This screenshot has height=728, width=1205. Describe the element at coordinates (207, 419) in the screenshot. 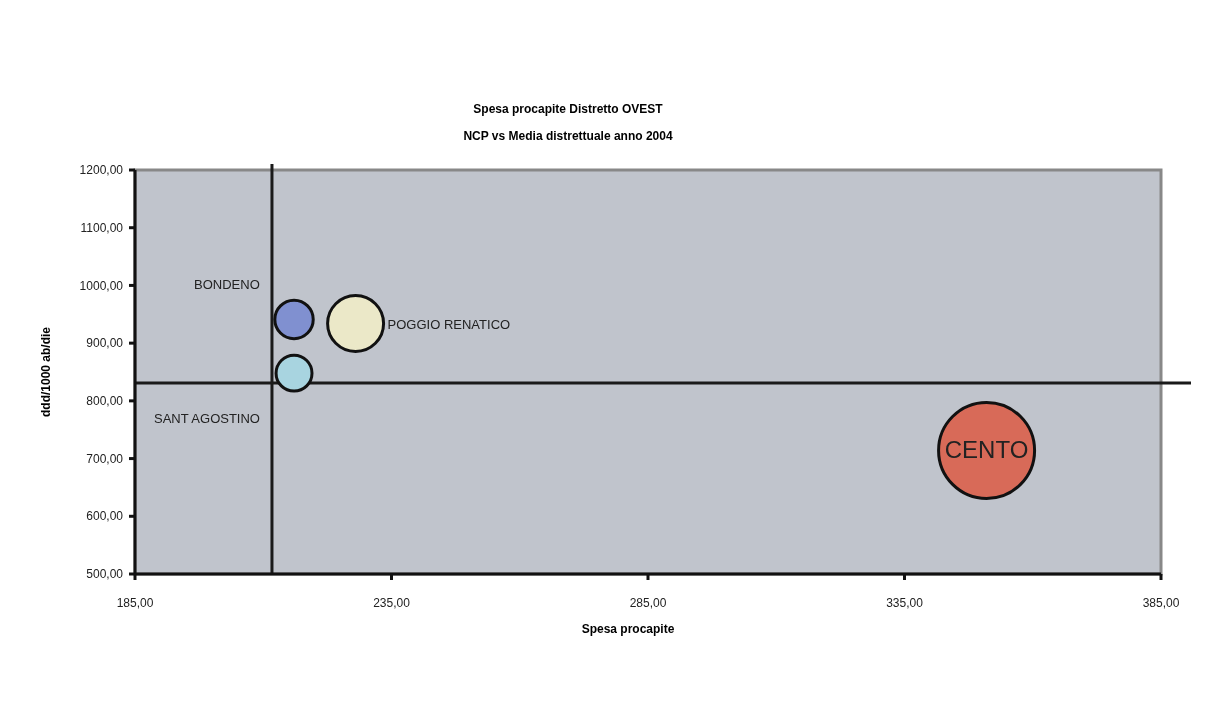

I see `text: SANT AGOSTINO` at that location.